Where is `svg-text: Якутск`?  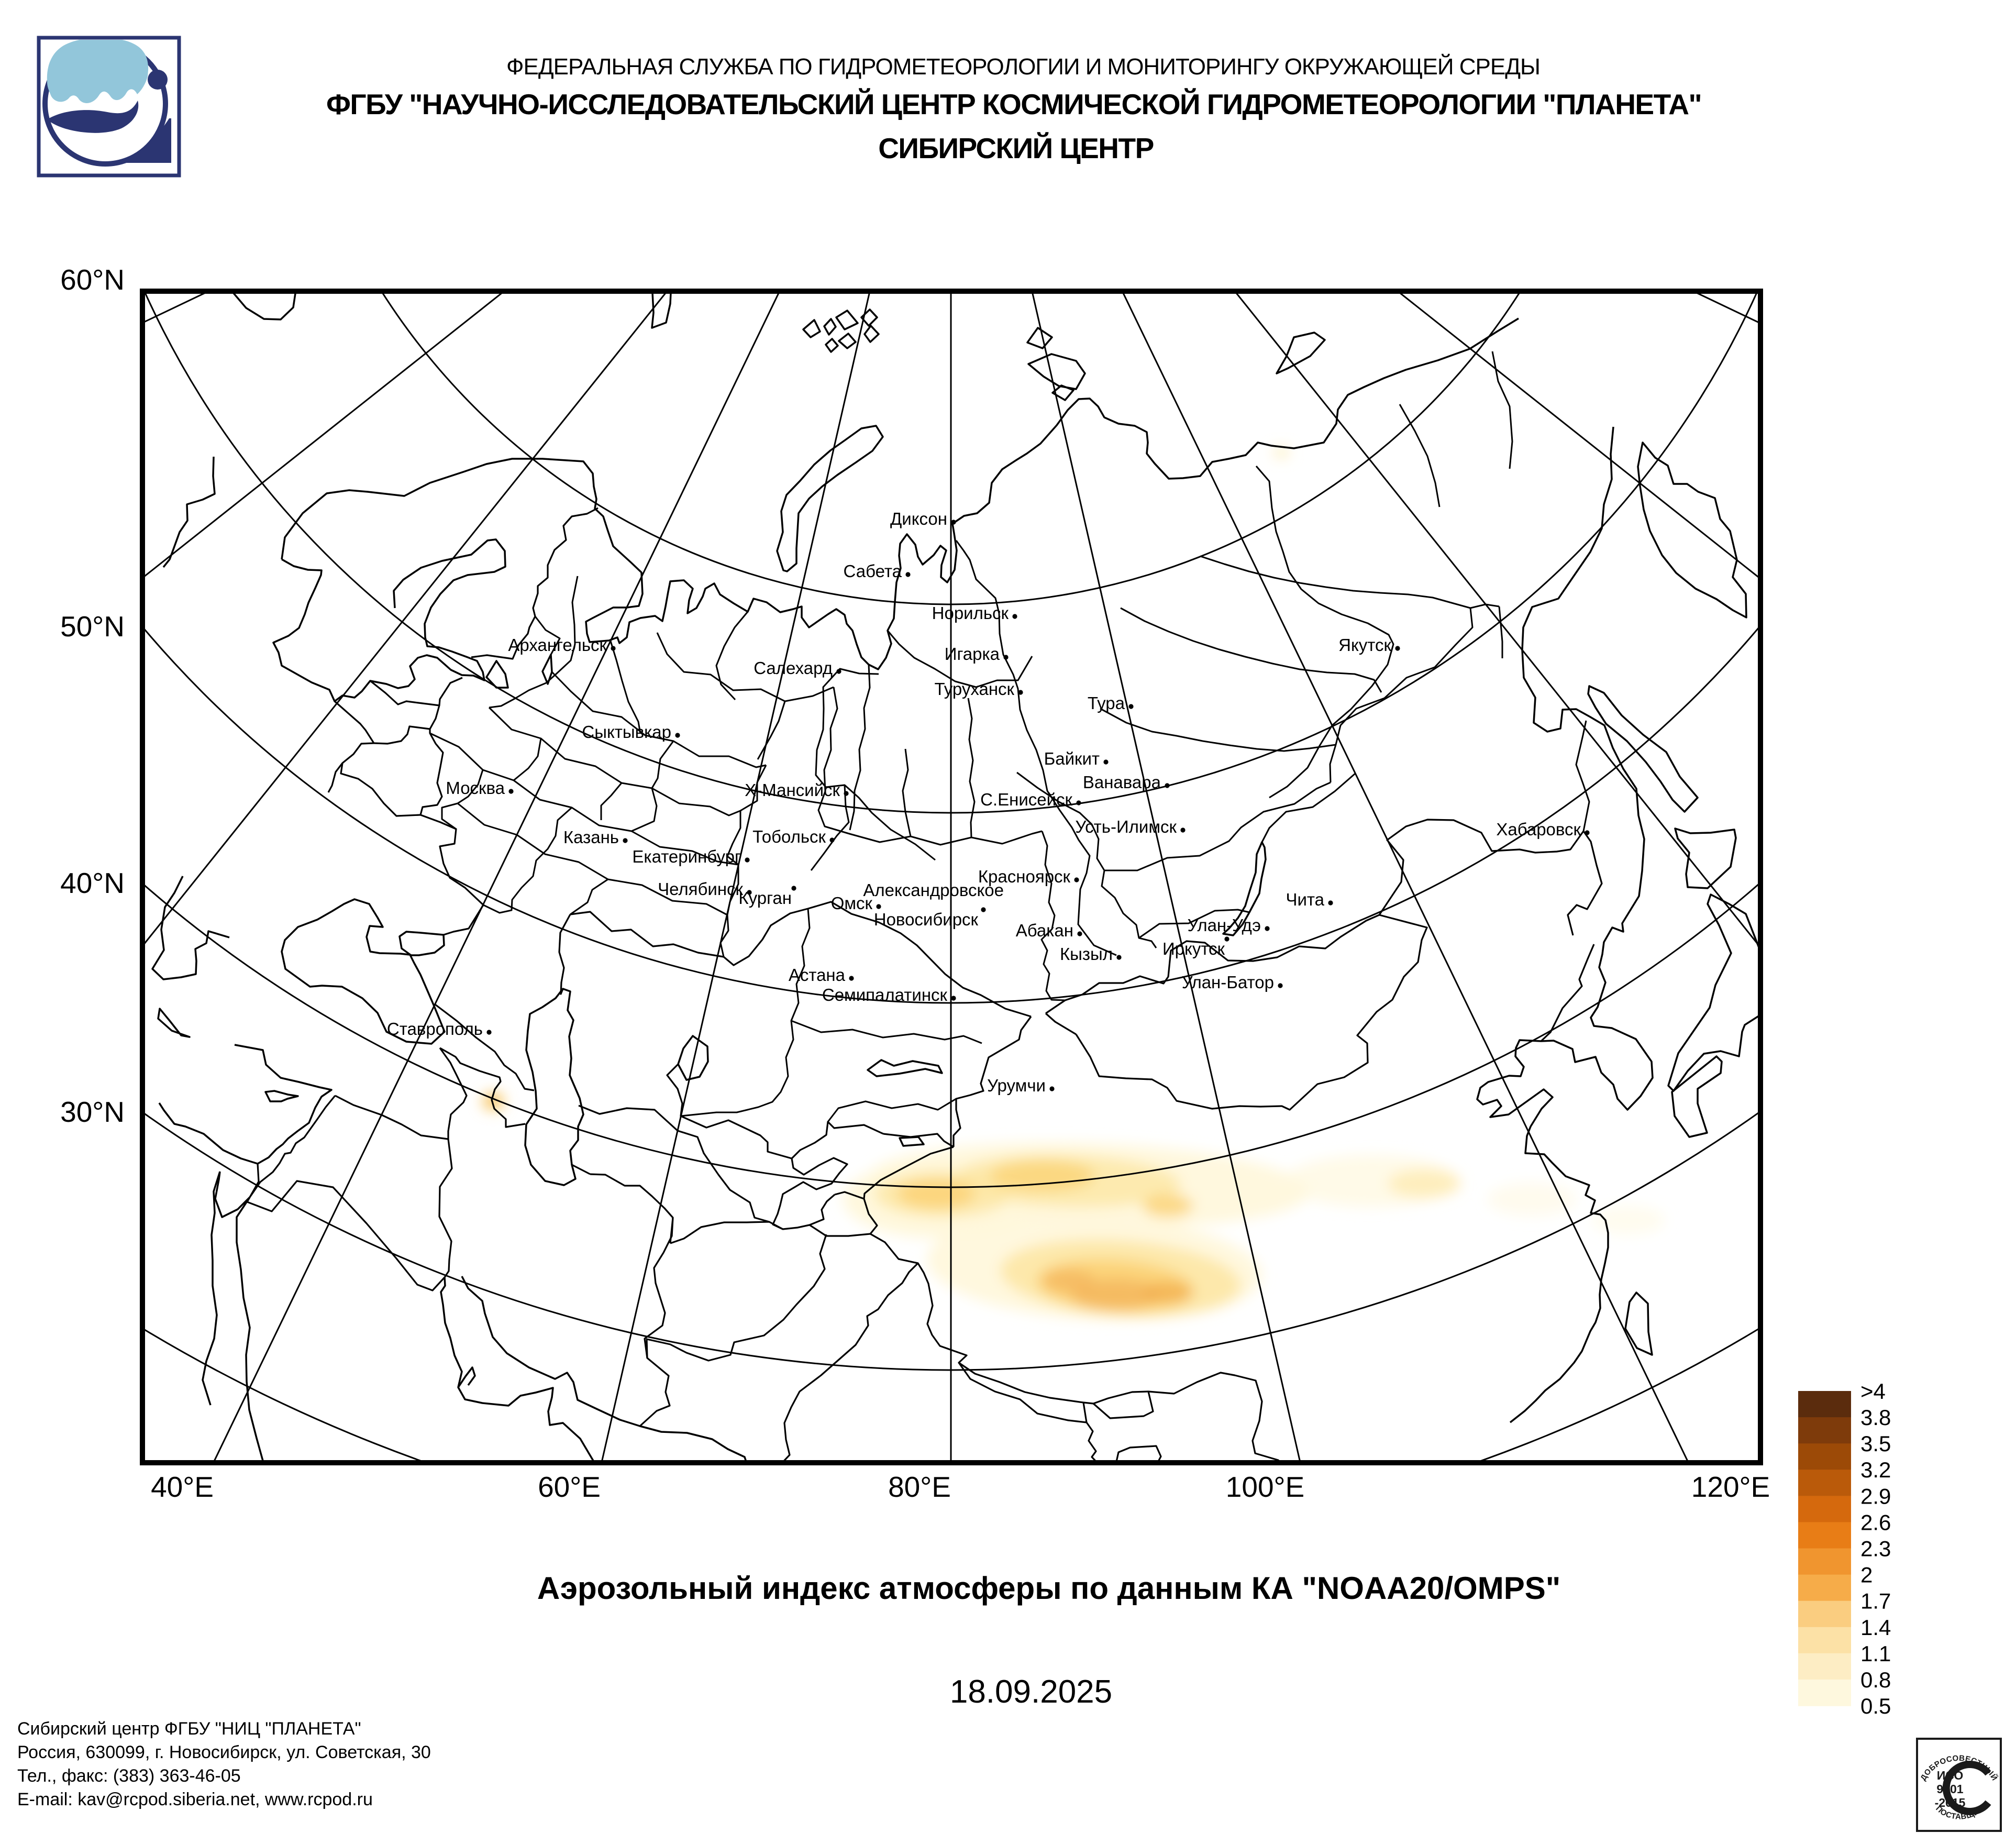
svg-text: Якутск is located at coordinates (1364, 645).